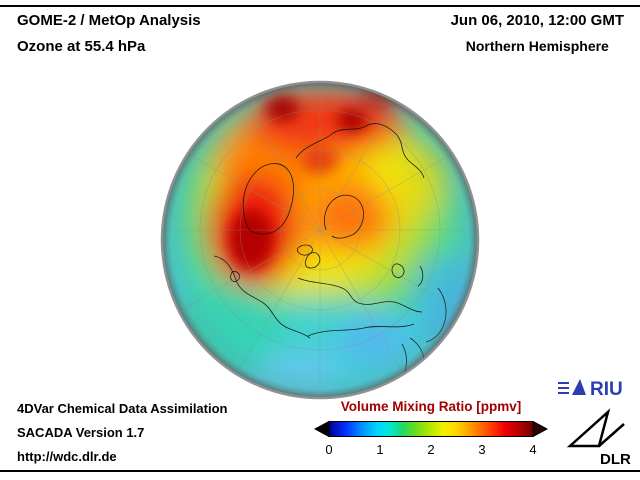 The image size is (640, 480). I want to click on region-label: Northern Hemisphere, so click(537, 46).